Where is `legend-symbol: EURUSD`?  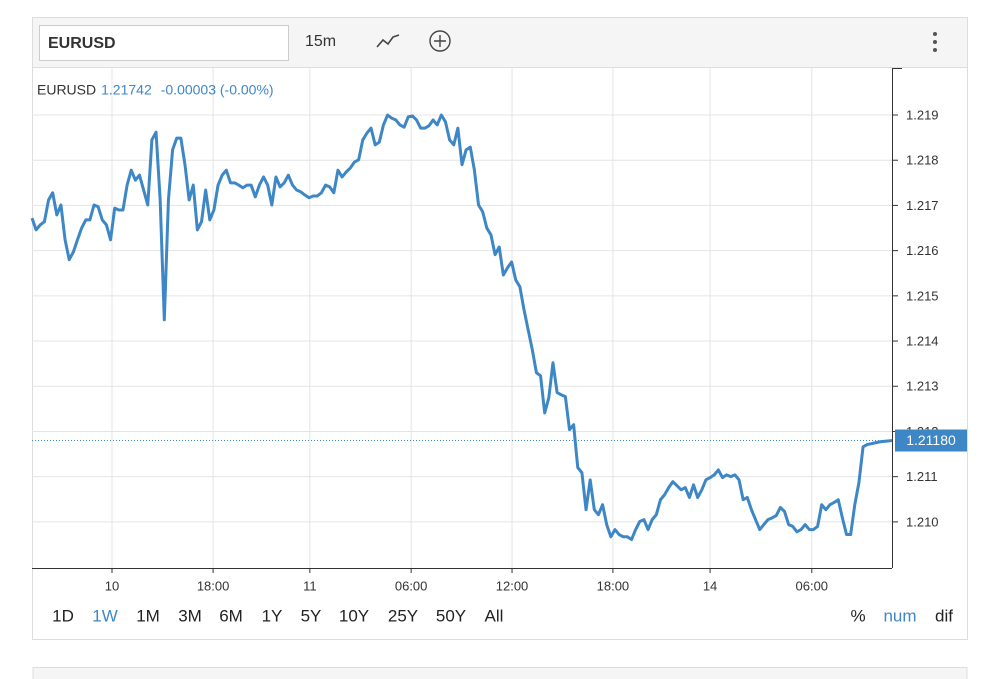 legend-symbol: EURUSD is located at coordinates (66, 90).